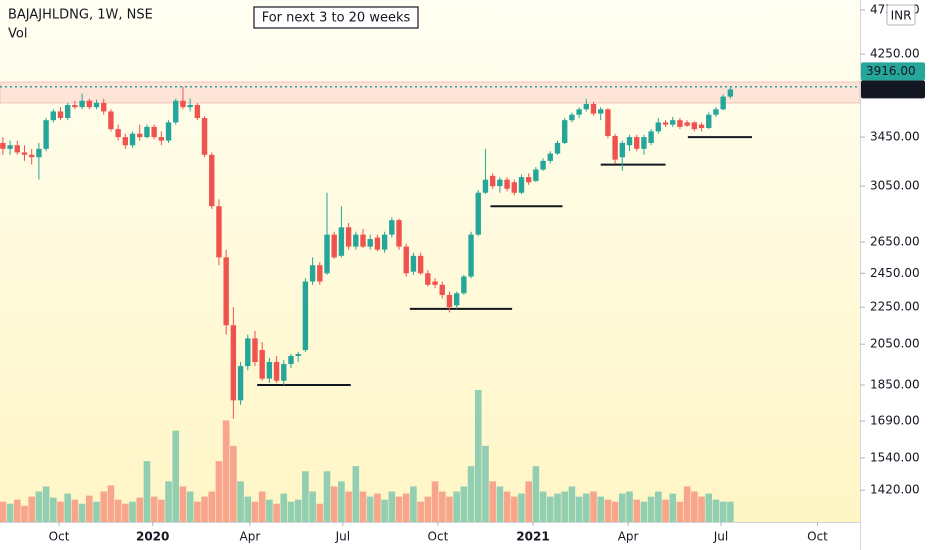 Image resolution: width=932 pixels, height=550 pixels. I want to click on currency-label: INR, so click(901, 16).